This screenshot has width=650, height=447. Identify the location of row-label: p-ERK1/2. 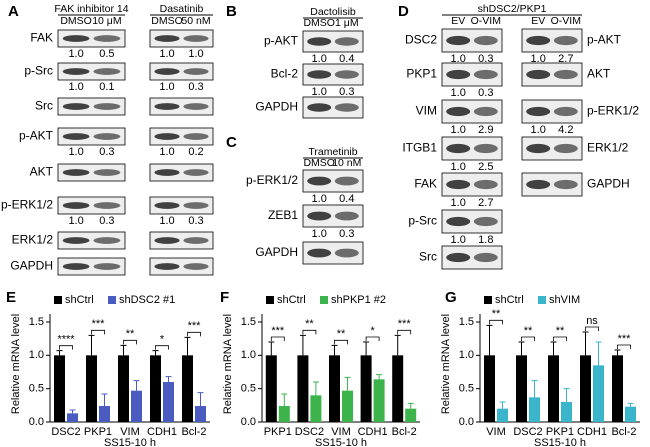
(613, 111).